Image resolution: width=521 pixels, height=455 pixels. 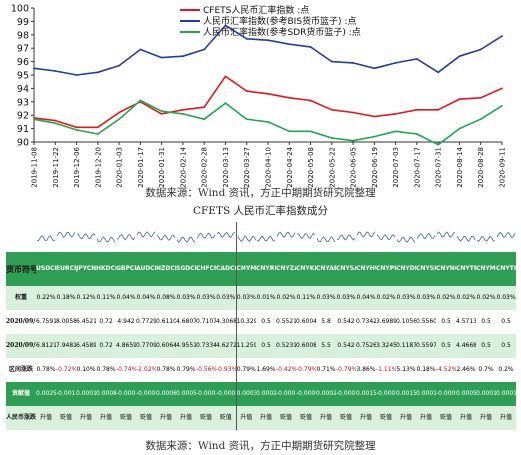 What do you see at coordinates (346, 322) in the screenshot?
I see `table-cell: 0.542` at bounding box center [346, 322].